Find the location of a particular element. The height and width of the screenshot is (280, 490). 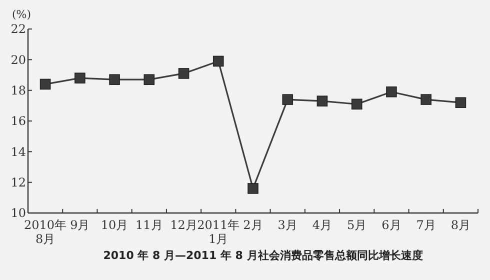

x-tick-label: 2011年 1月 is located at coordinates (218, 232).